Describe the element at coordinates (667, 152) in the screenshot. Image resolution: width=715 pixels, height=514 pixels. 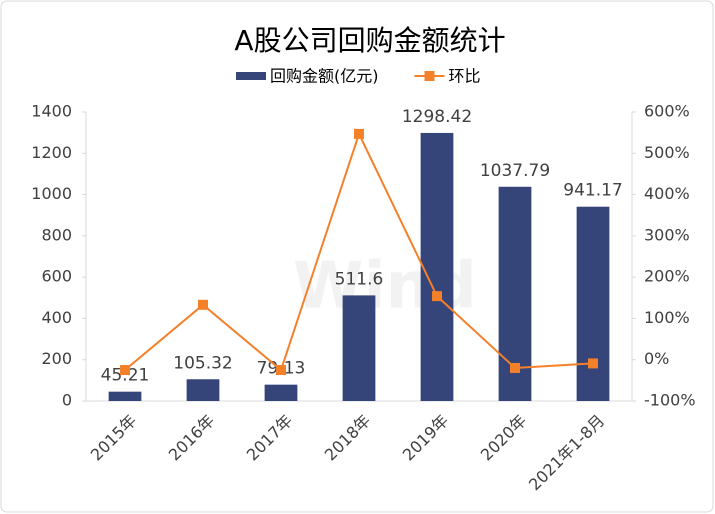
I see `y2-tick-label: 500%` at that location.